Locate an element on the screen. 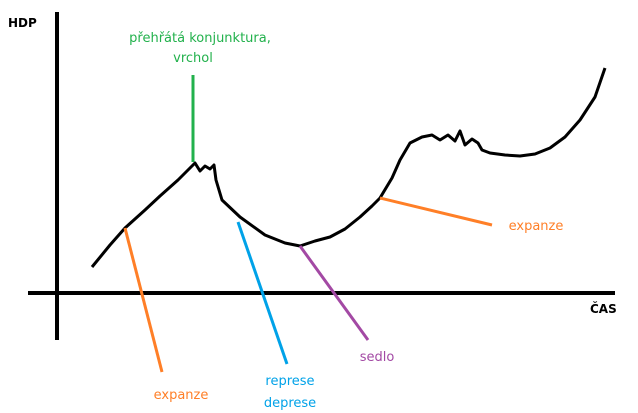 The height and width of the screenshot is (413, 638). annotation: vrchol is located at coordinates (193, 58).